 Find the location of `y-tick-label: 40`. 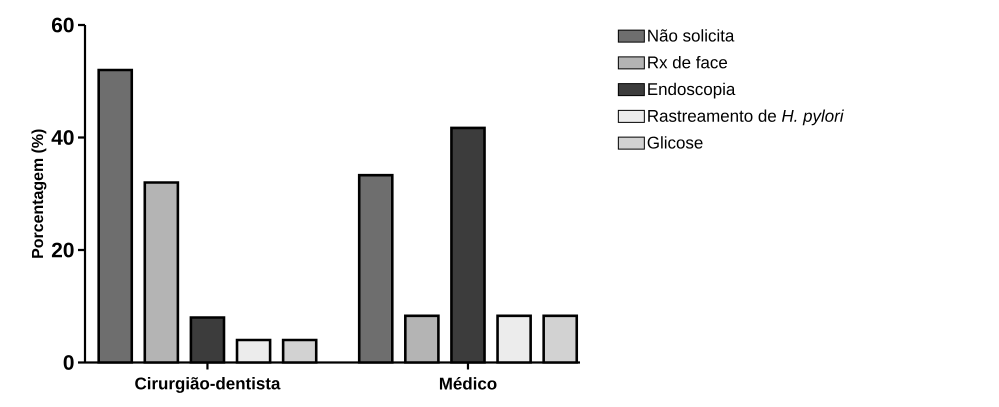

y-tick-label: 40 is located at coordinates (63, 137).